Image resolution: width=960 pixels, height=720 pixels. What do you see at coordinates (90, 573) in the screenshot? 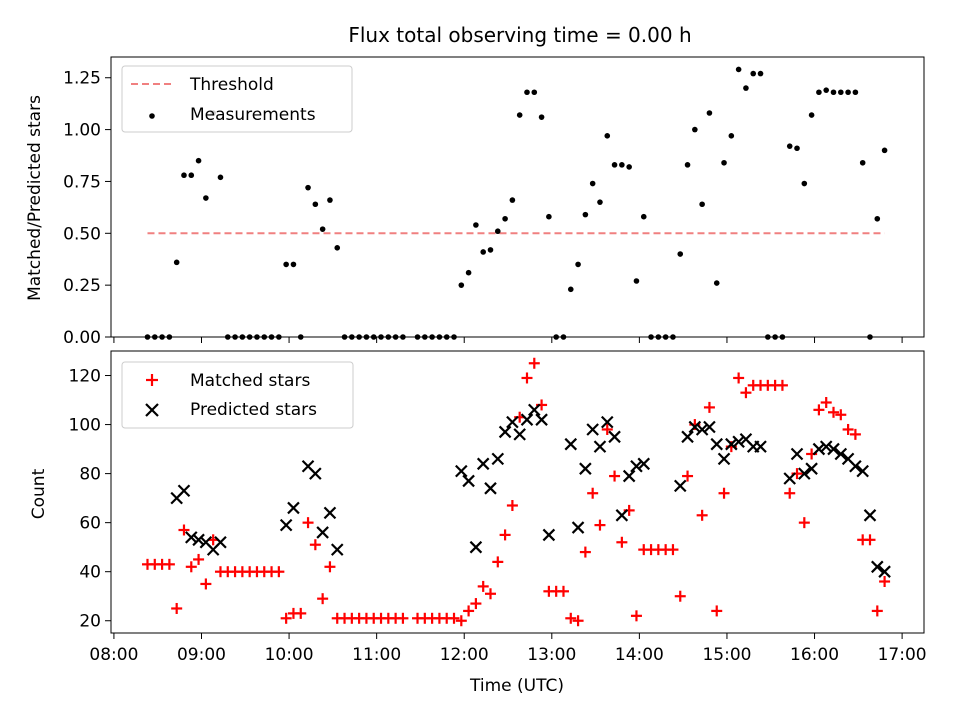
I see `bottom-y-tick-label: 40` at bounding box center [90, 573].